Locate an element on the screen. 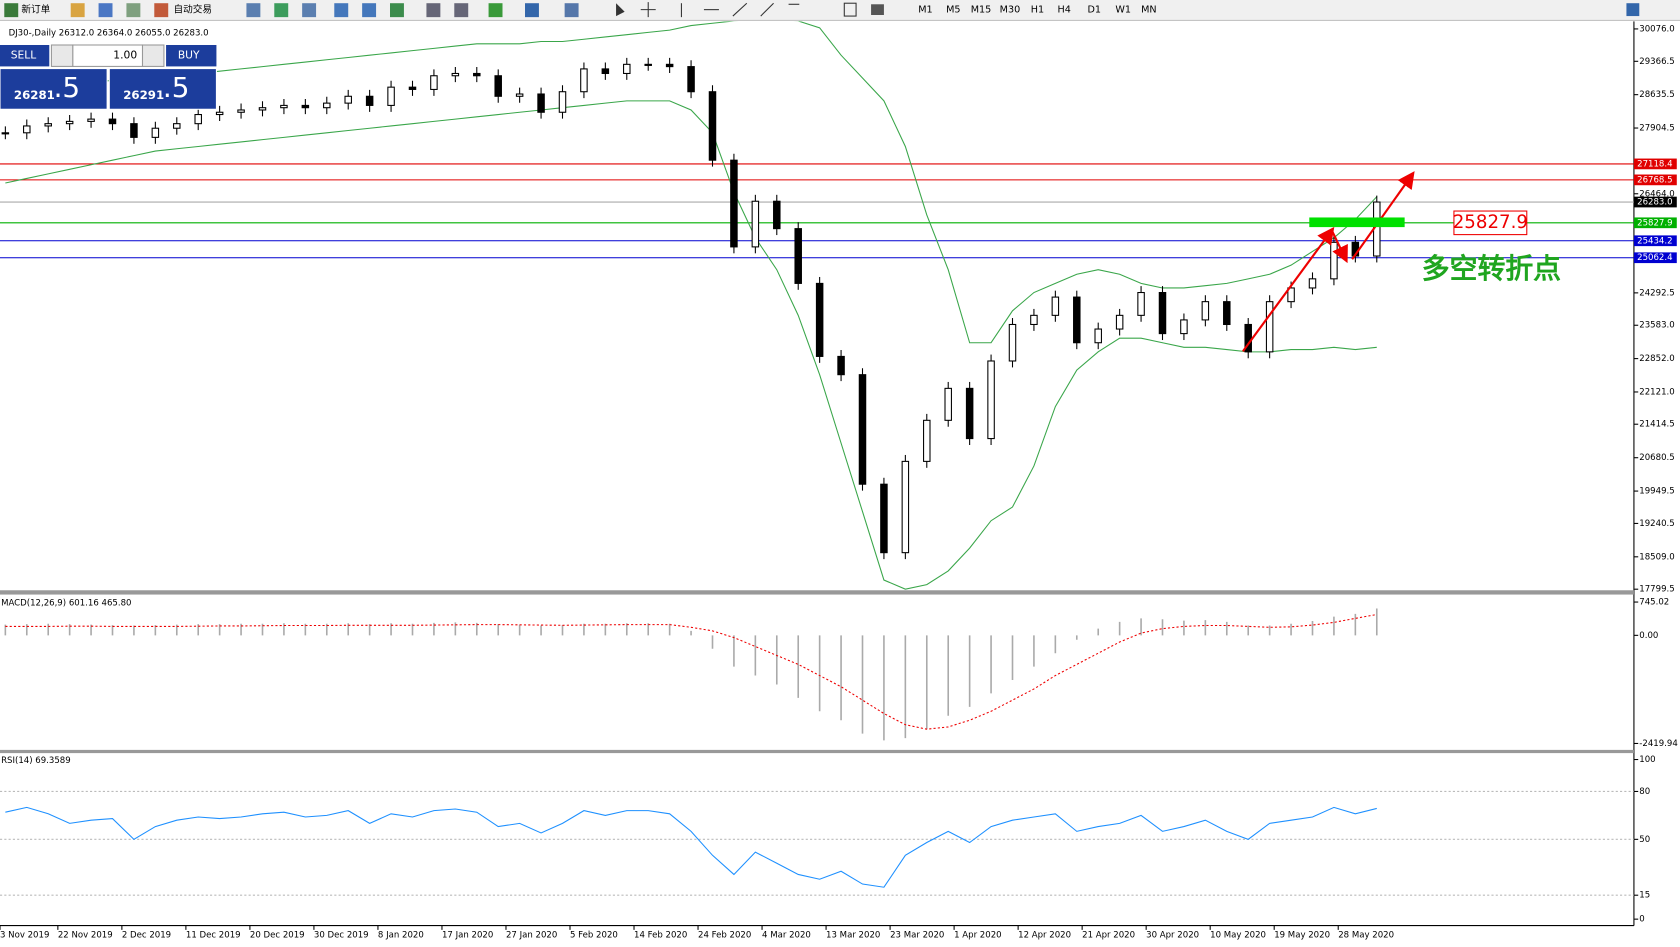 The height and width of the screenshot is (947, 1680). timeframe-button: M30 is located at coordinates (1010, 10).